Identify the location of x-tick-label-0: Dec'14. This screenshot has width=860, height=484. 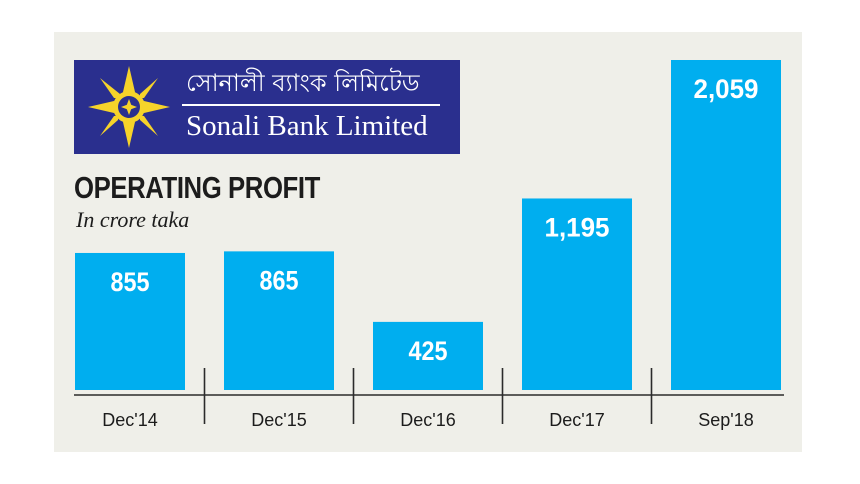
(129, 420).